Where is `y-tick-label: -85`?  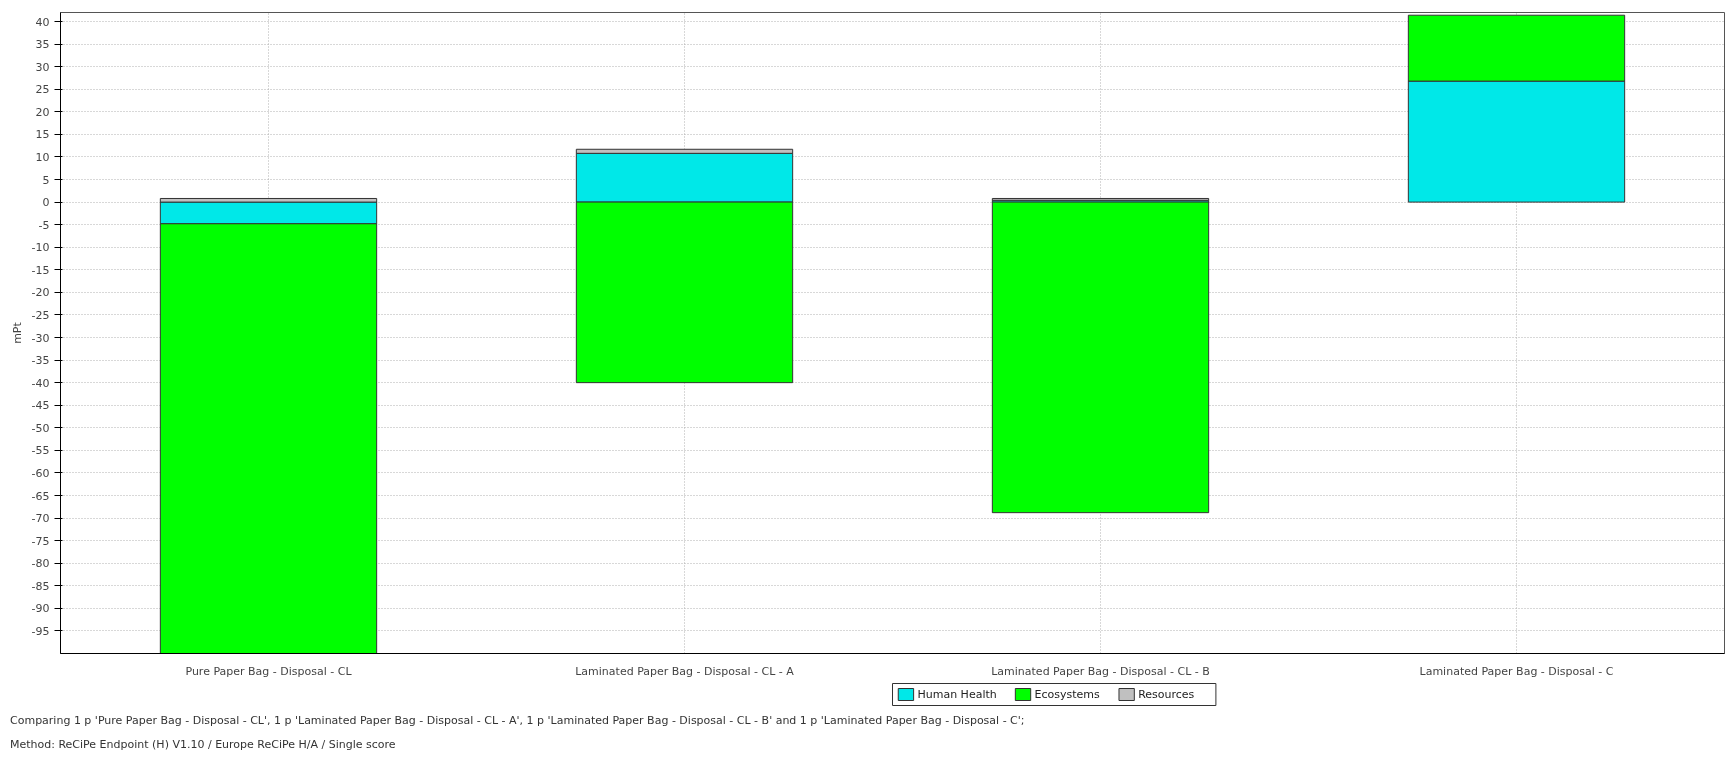 y-tick-label: -85 is located at coordinates (40, 586).